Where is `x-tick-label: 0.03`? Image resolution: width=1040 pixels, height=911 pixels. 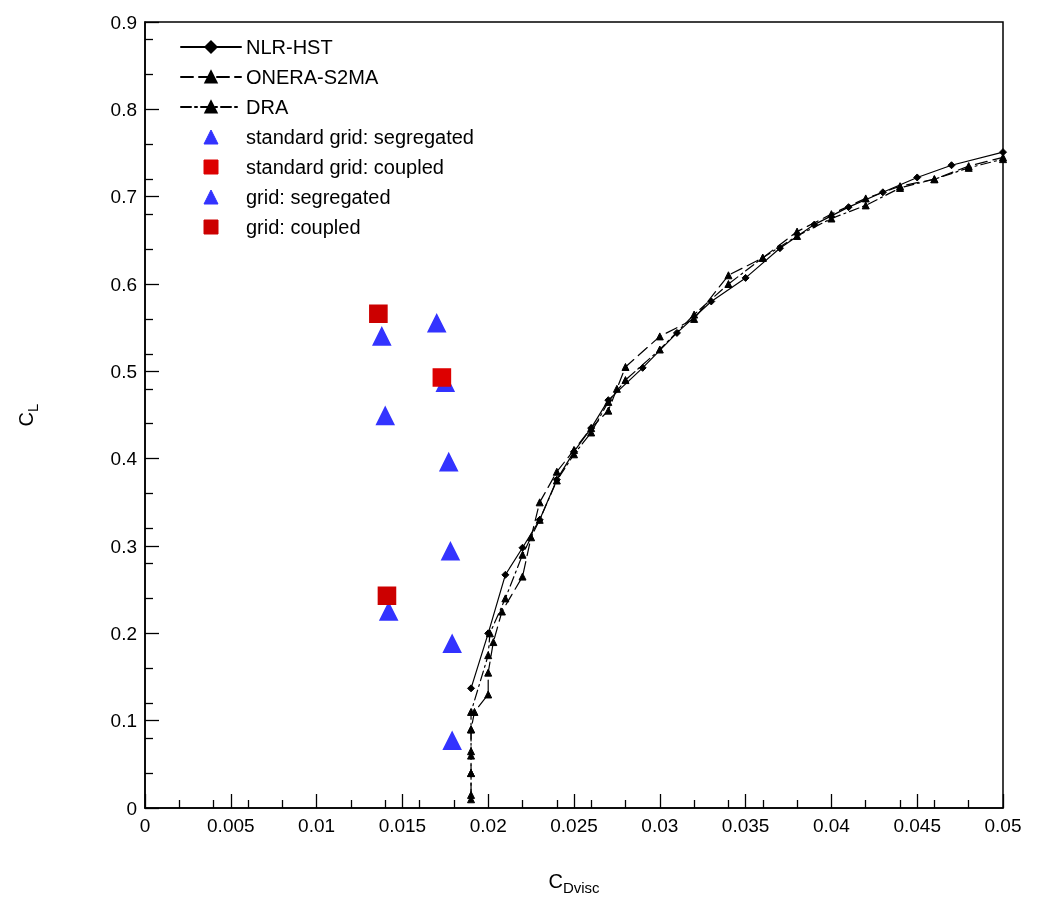
x-tick-label: 0.03 is located at coordinates (660, 825).